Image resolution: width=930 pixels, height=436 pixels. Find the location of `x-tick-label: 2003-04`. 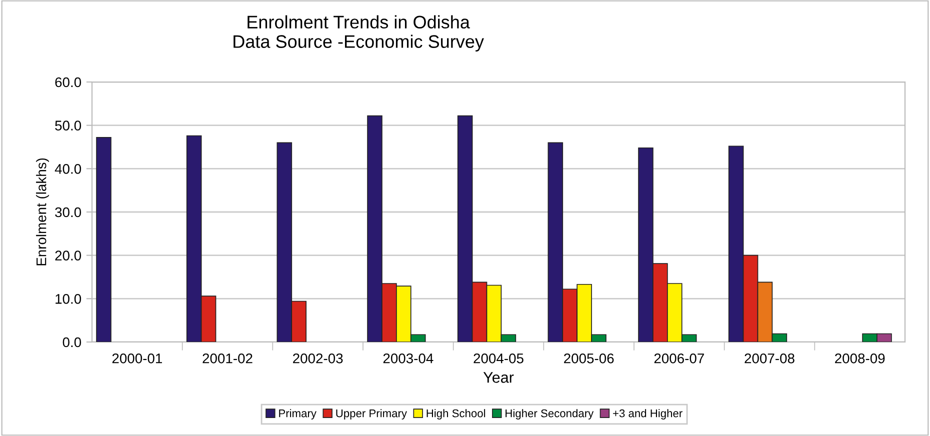

x-tick-label: 2003-04 is located at coordinates (408, 358).